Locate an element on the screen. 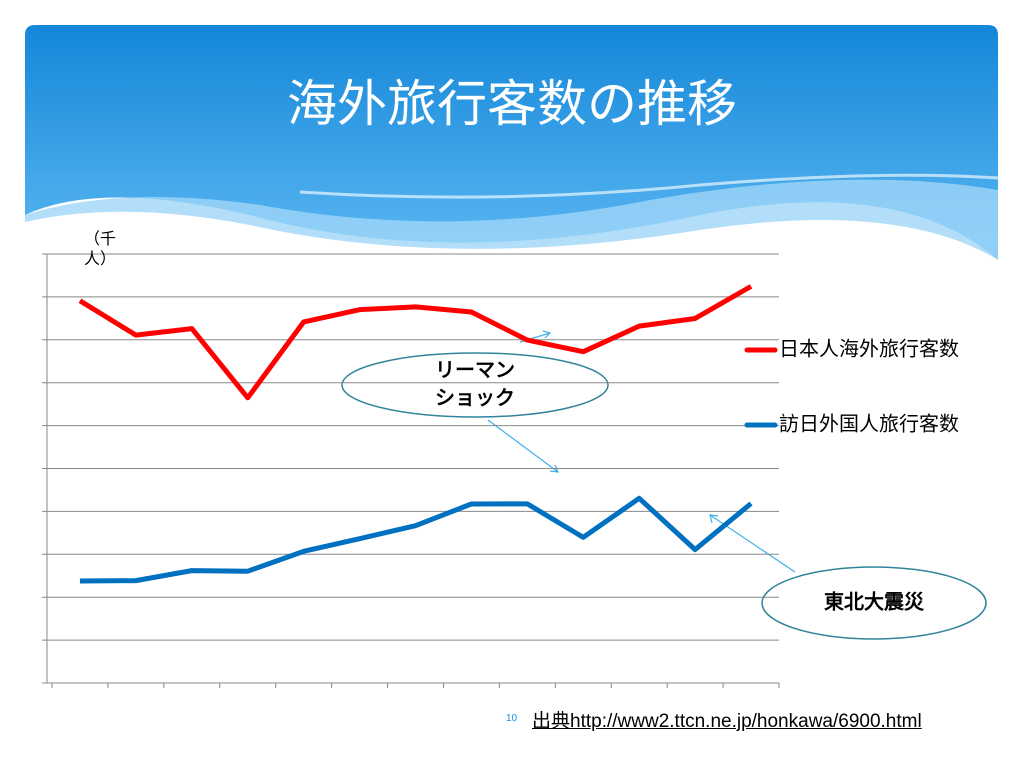 This screenshot has width=1024, height=768. annotation: ショック is located at coordinates (475, 397).